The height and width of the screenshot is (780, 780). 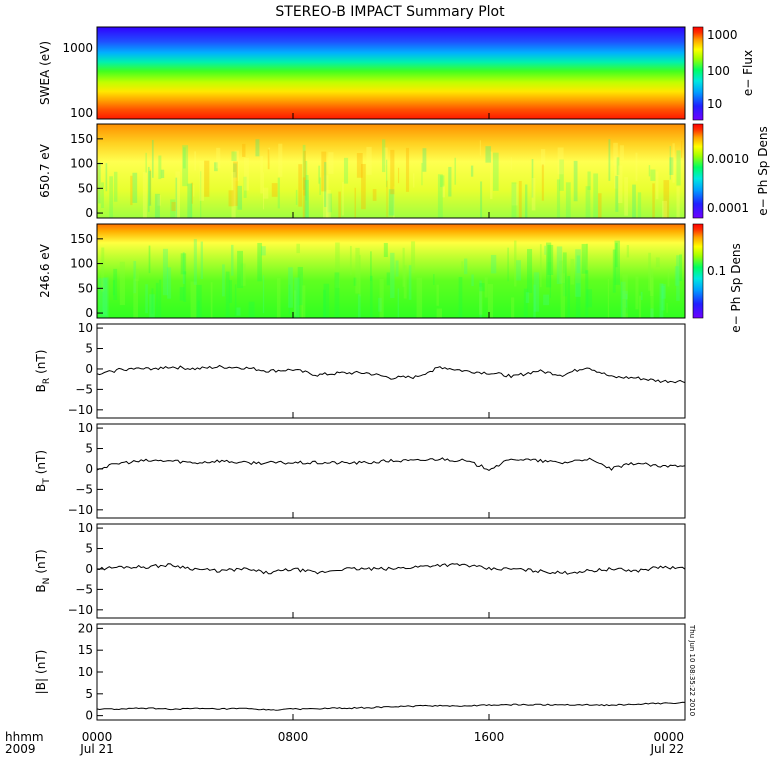 I want to click on pad-ytick: 0, so click(x=89, y=213).